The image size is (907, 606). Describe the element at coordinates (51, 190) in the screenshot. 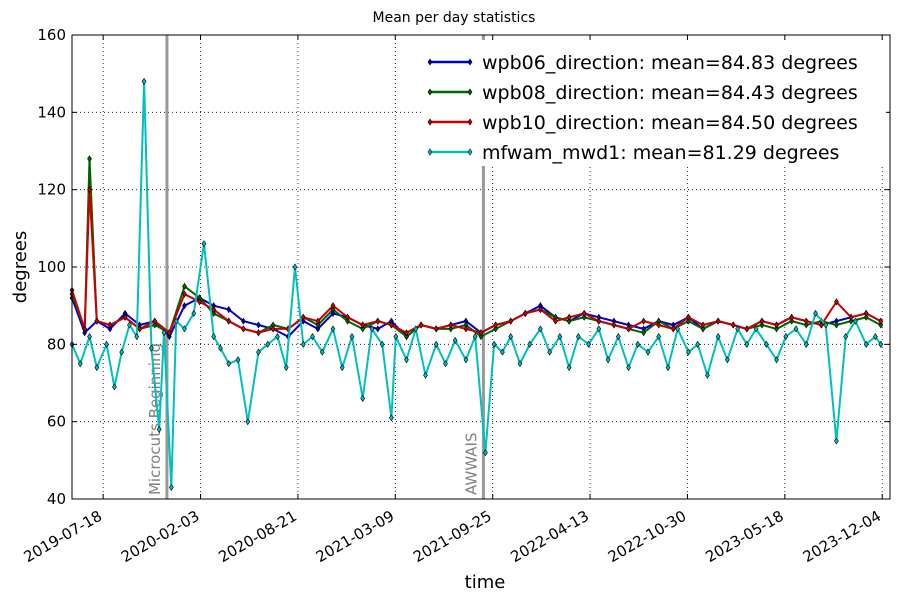

I see `y-tick-label: 120` at that location.